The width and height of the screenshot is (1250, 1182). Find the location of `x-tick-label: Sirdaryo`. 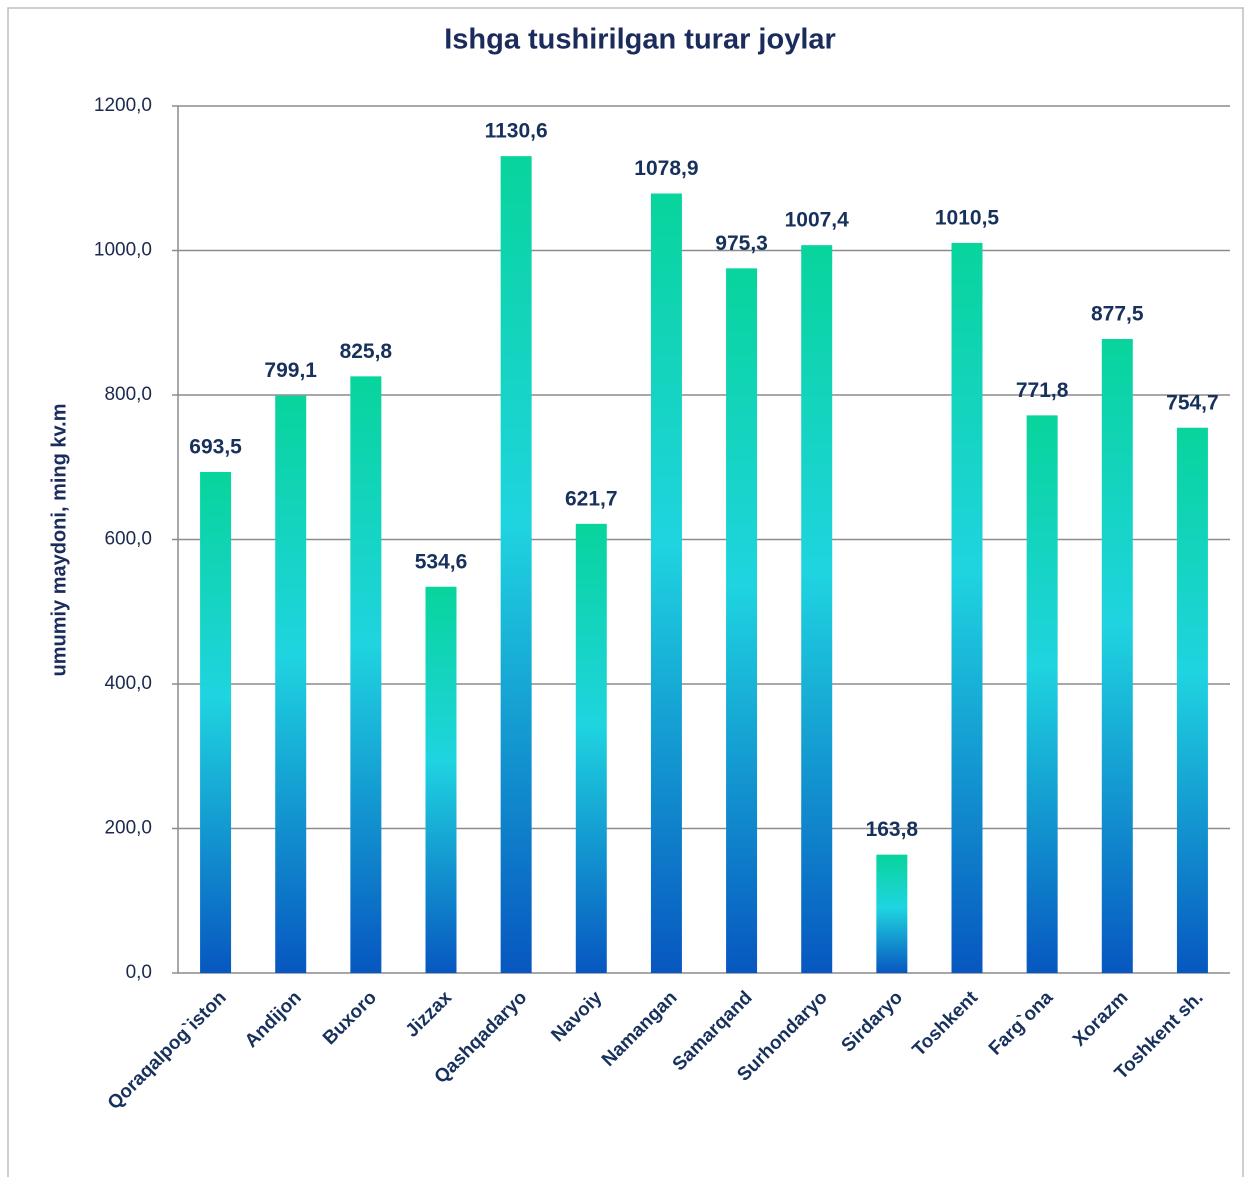

x-tick-label: Sirdaryo is located at coordinates (872, 1021).